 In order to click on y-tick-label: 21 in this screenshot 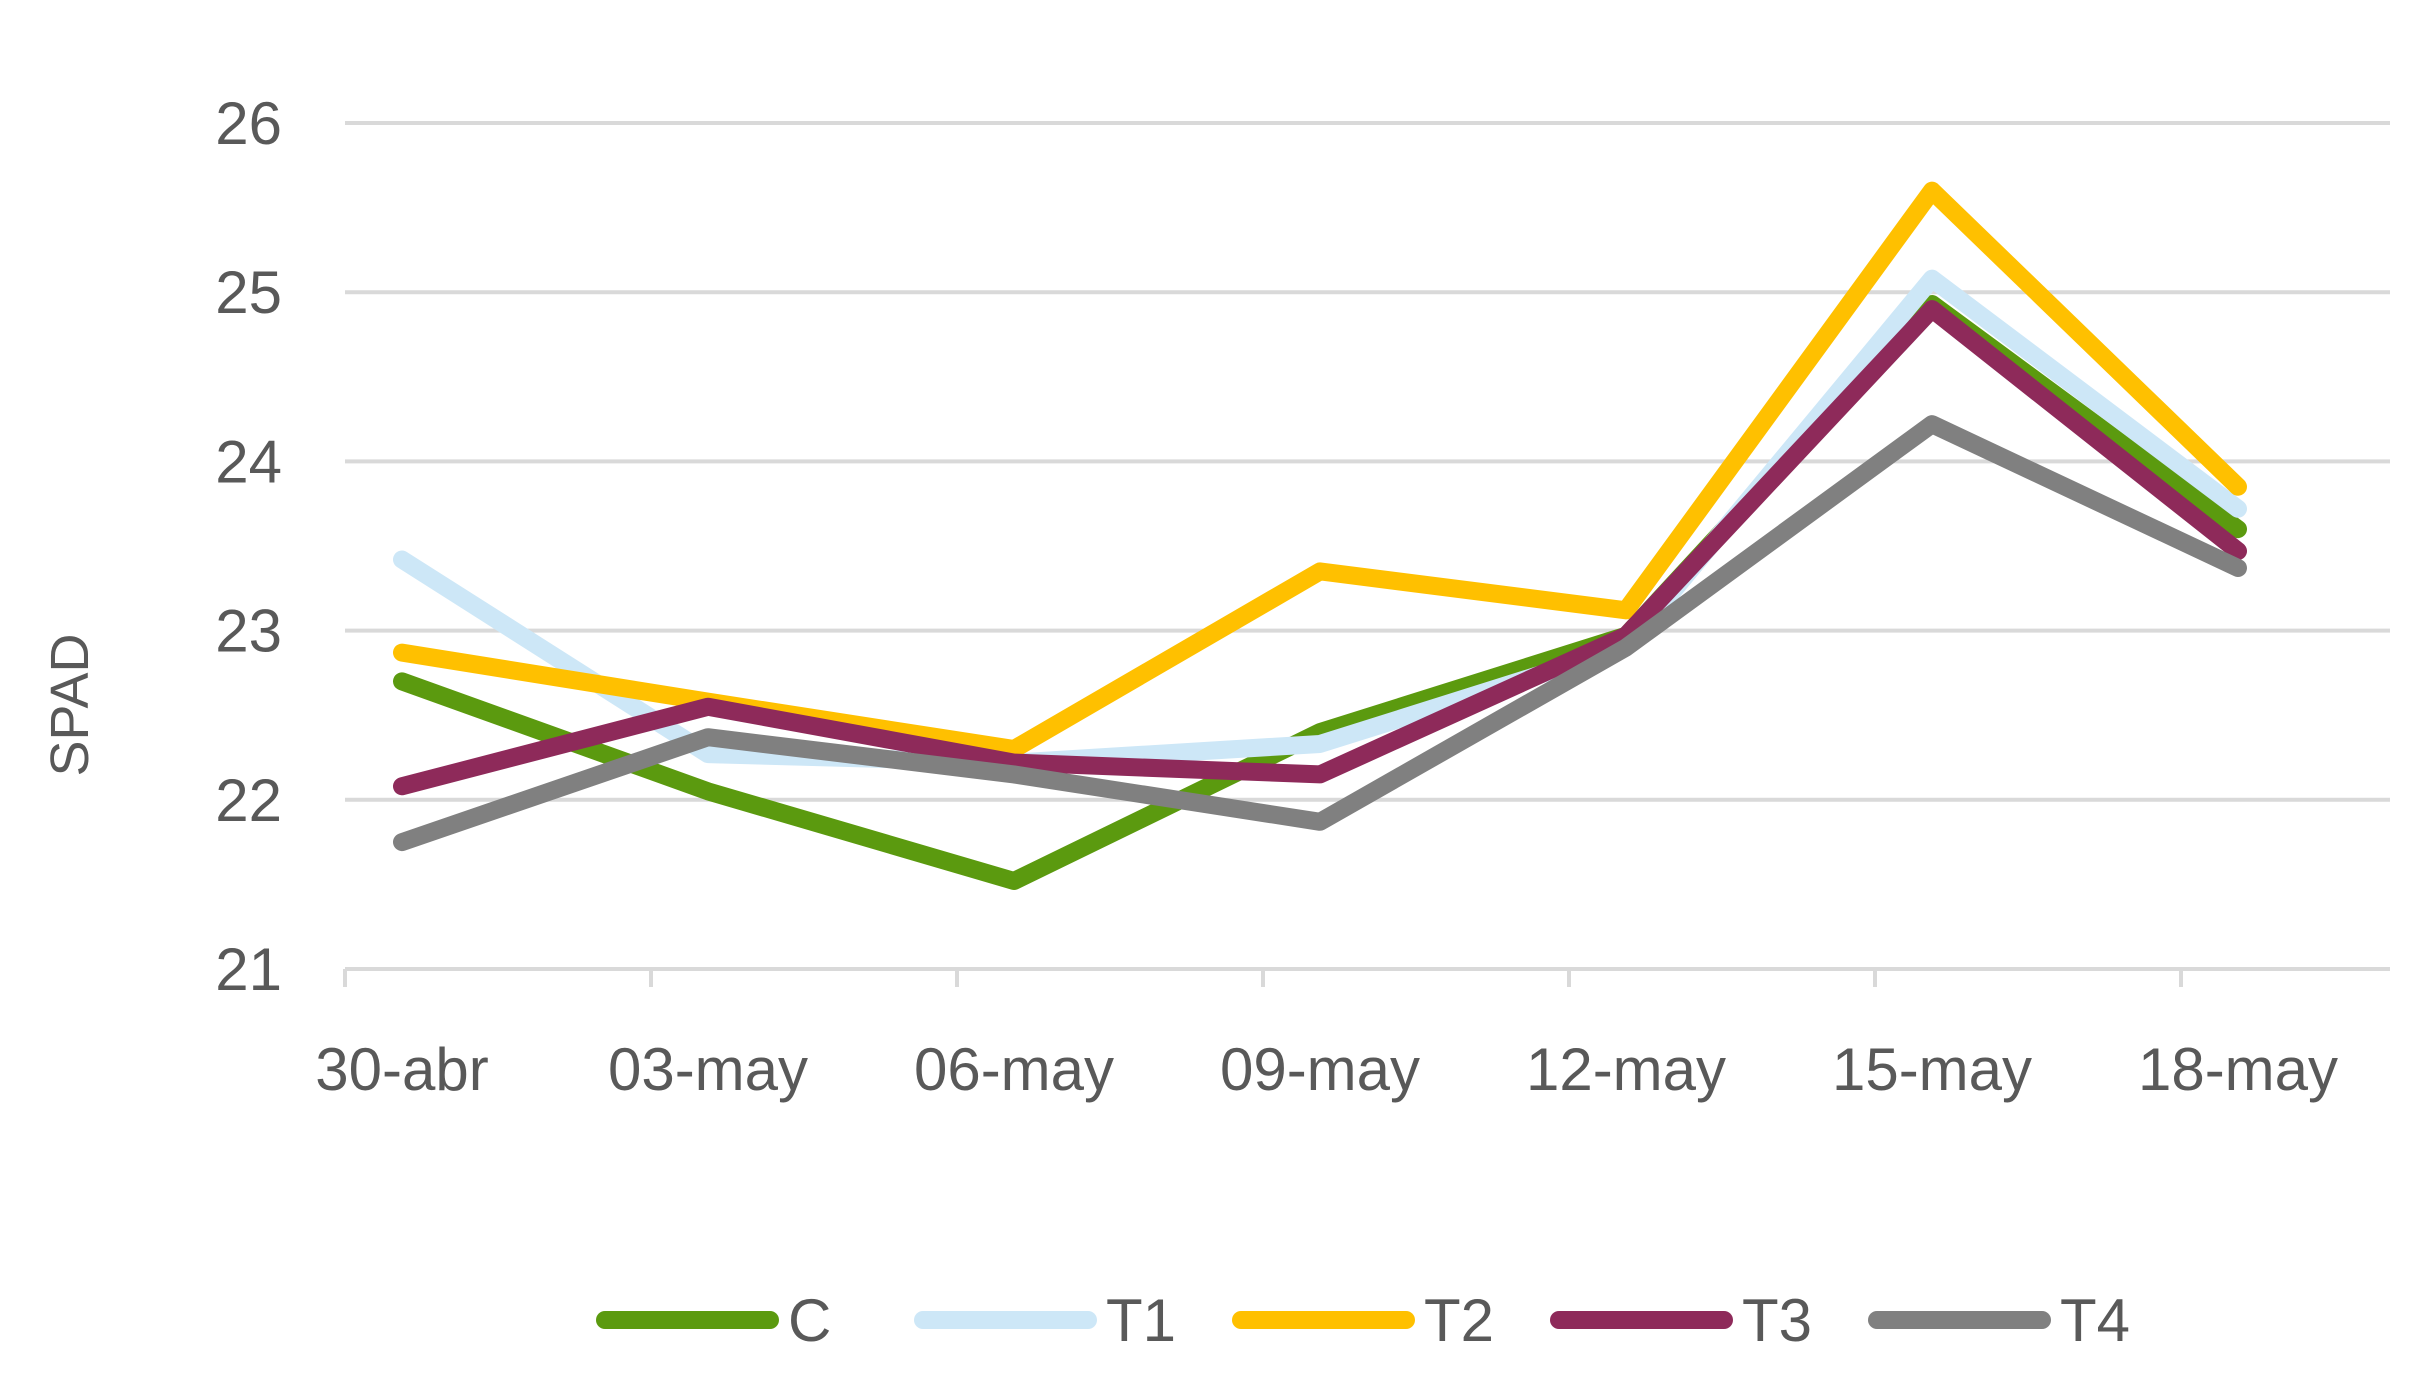, I will do `click(248, 969)`.